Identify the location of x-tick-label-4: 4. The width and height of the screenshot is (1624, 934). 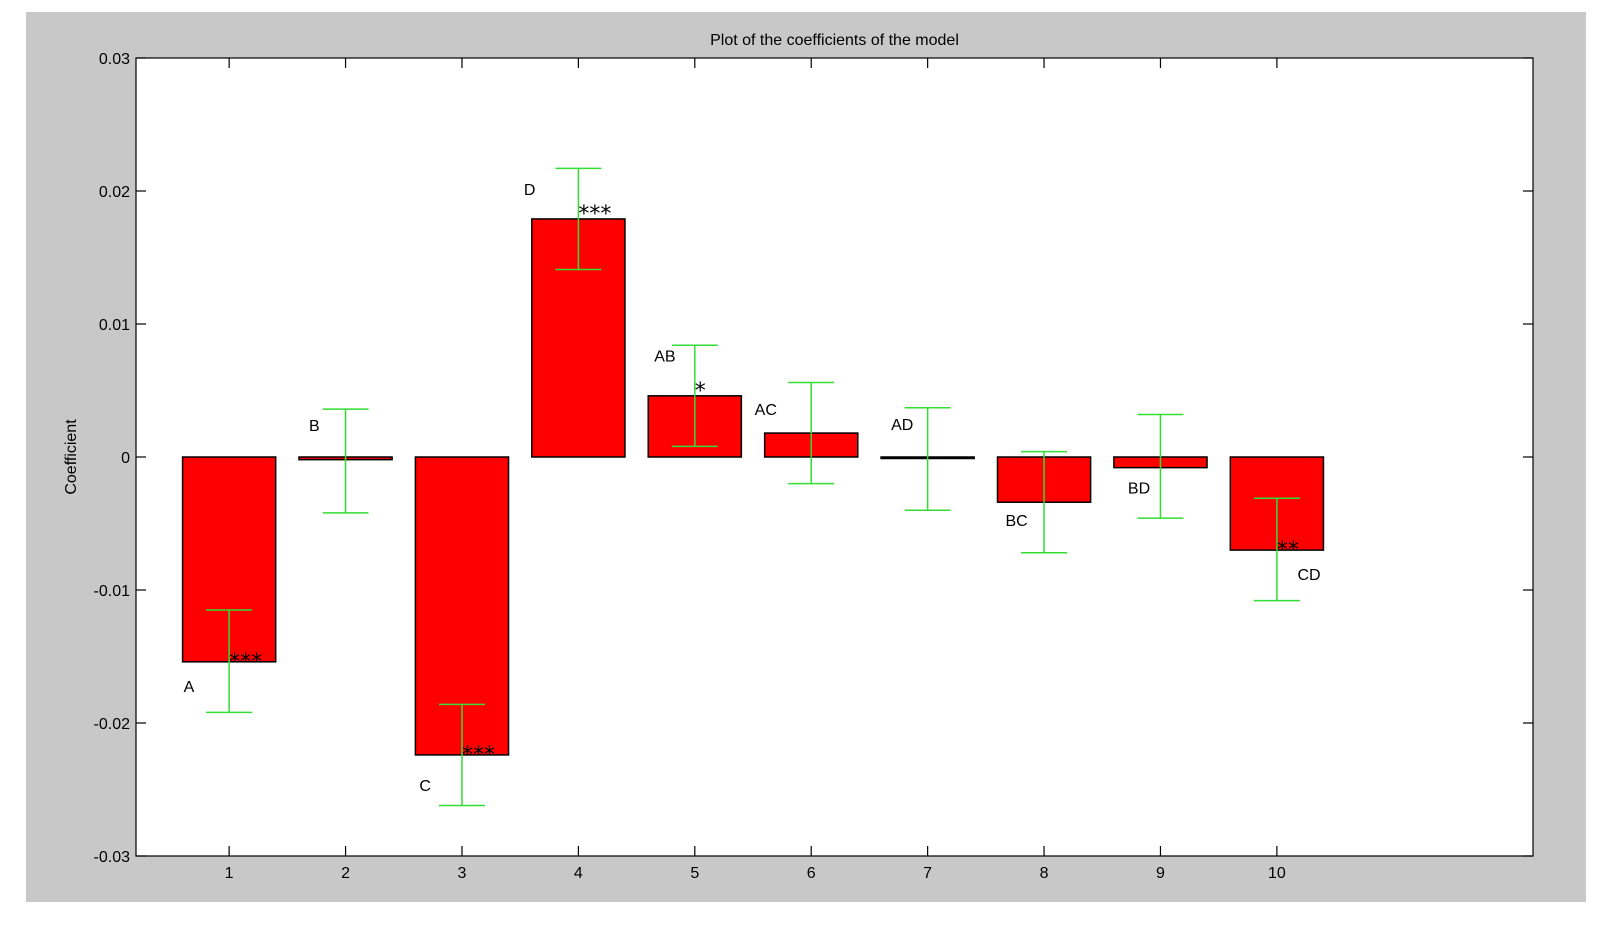
(578, 873).